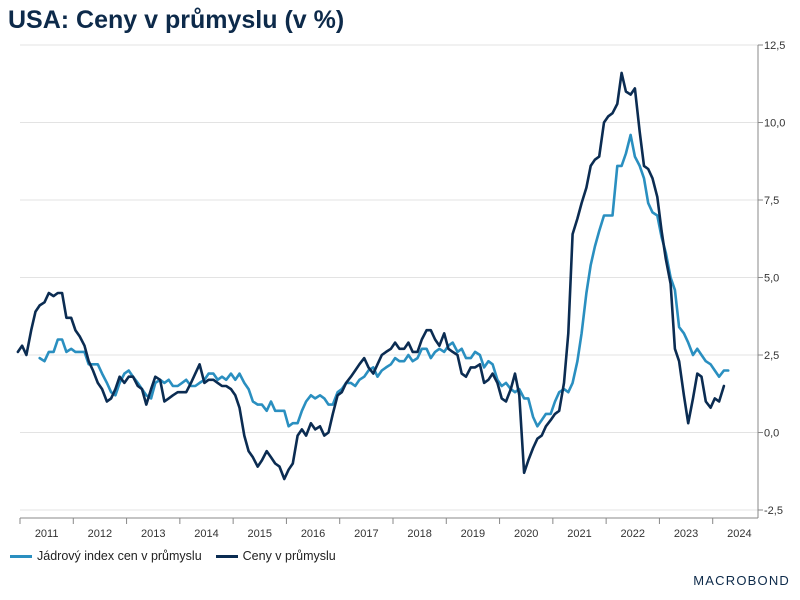 Image resolution: width=800 pixels, height=600 pixels. Describe the element at coordinates (313, 534) in the screenshot. I see `x-tick-label: 2016` at that location.